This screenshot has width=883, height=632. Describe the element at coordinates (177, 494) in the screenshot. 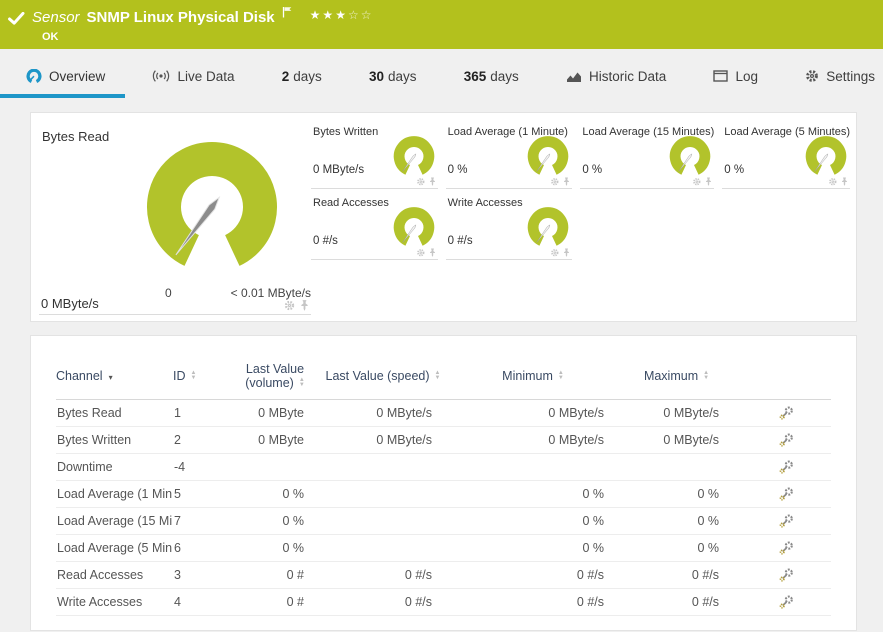

I see `cell-id: 5` at that location.